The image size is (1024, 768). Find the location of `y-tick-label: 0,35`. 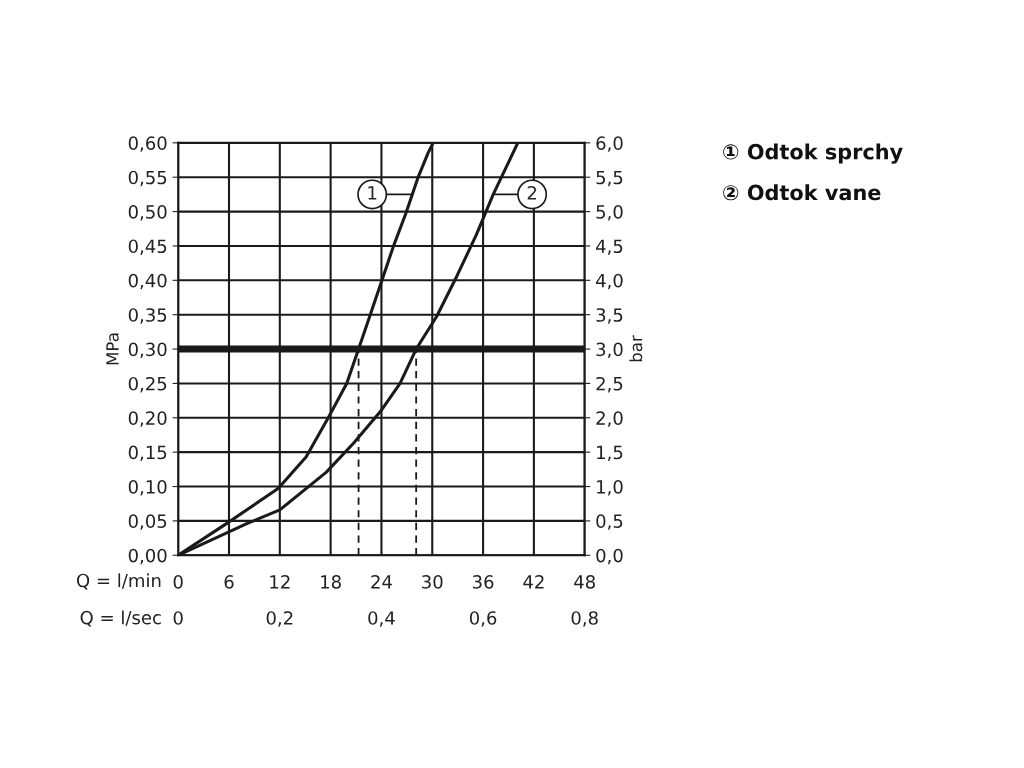

y-tick-label: 0,35 is located at coordinates (147, 316).